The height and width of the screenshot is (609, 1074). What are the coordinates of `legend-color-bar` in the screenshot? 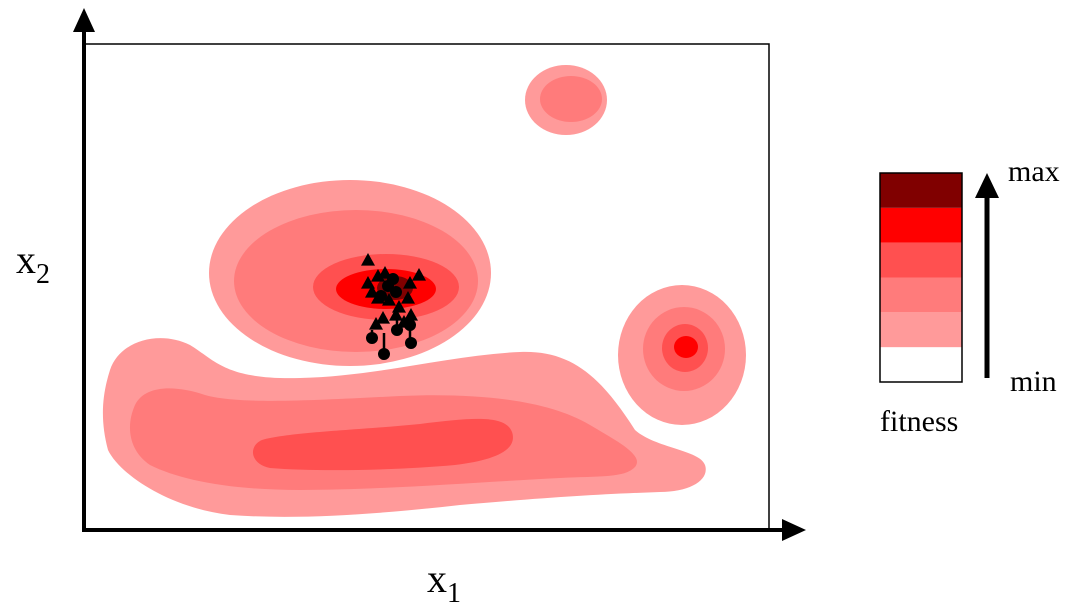 It's located at (921, 277).